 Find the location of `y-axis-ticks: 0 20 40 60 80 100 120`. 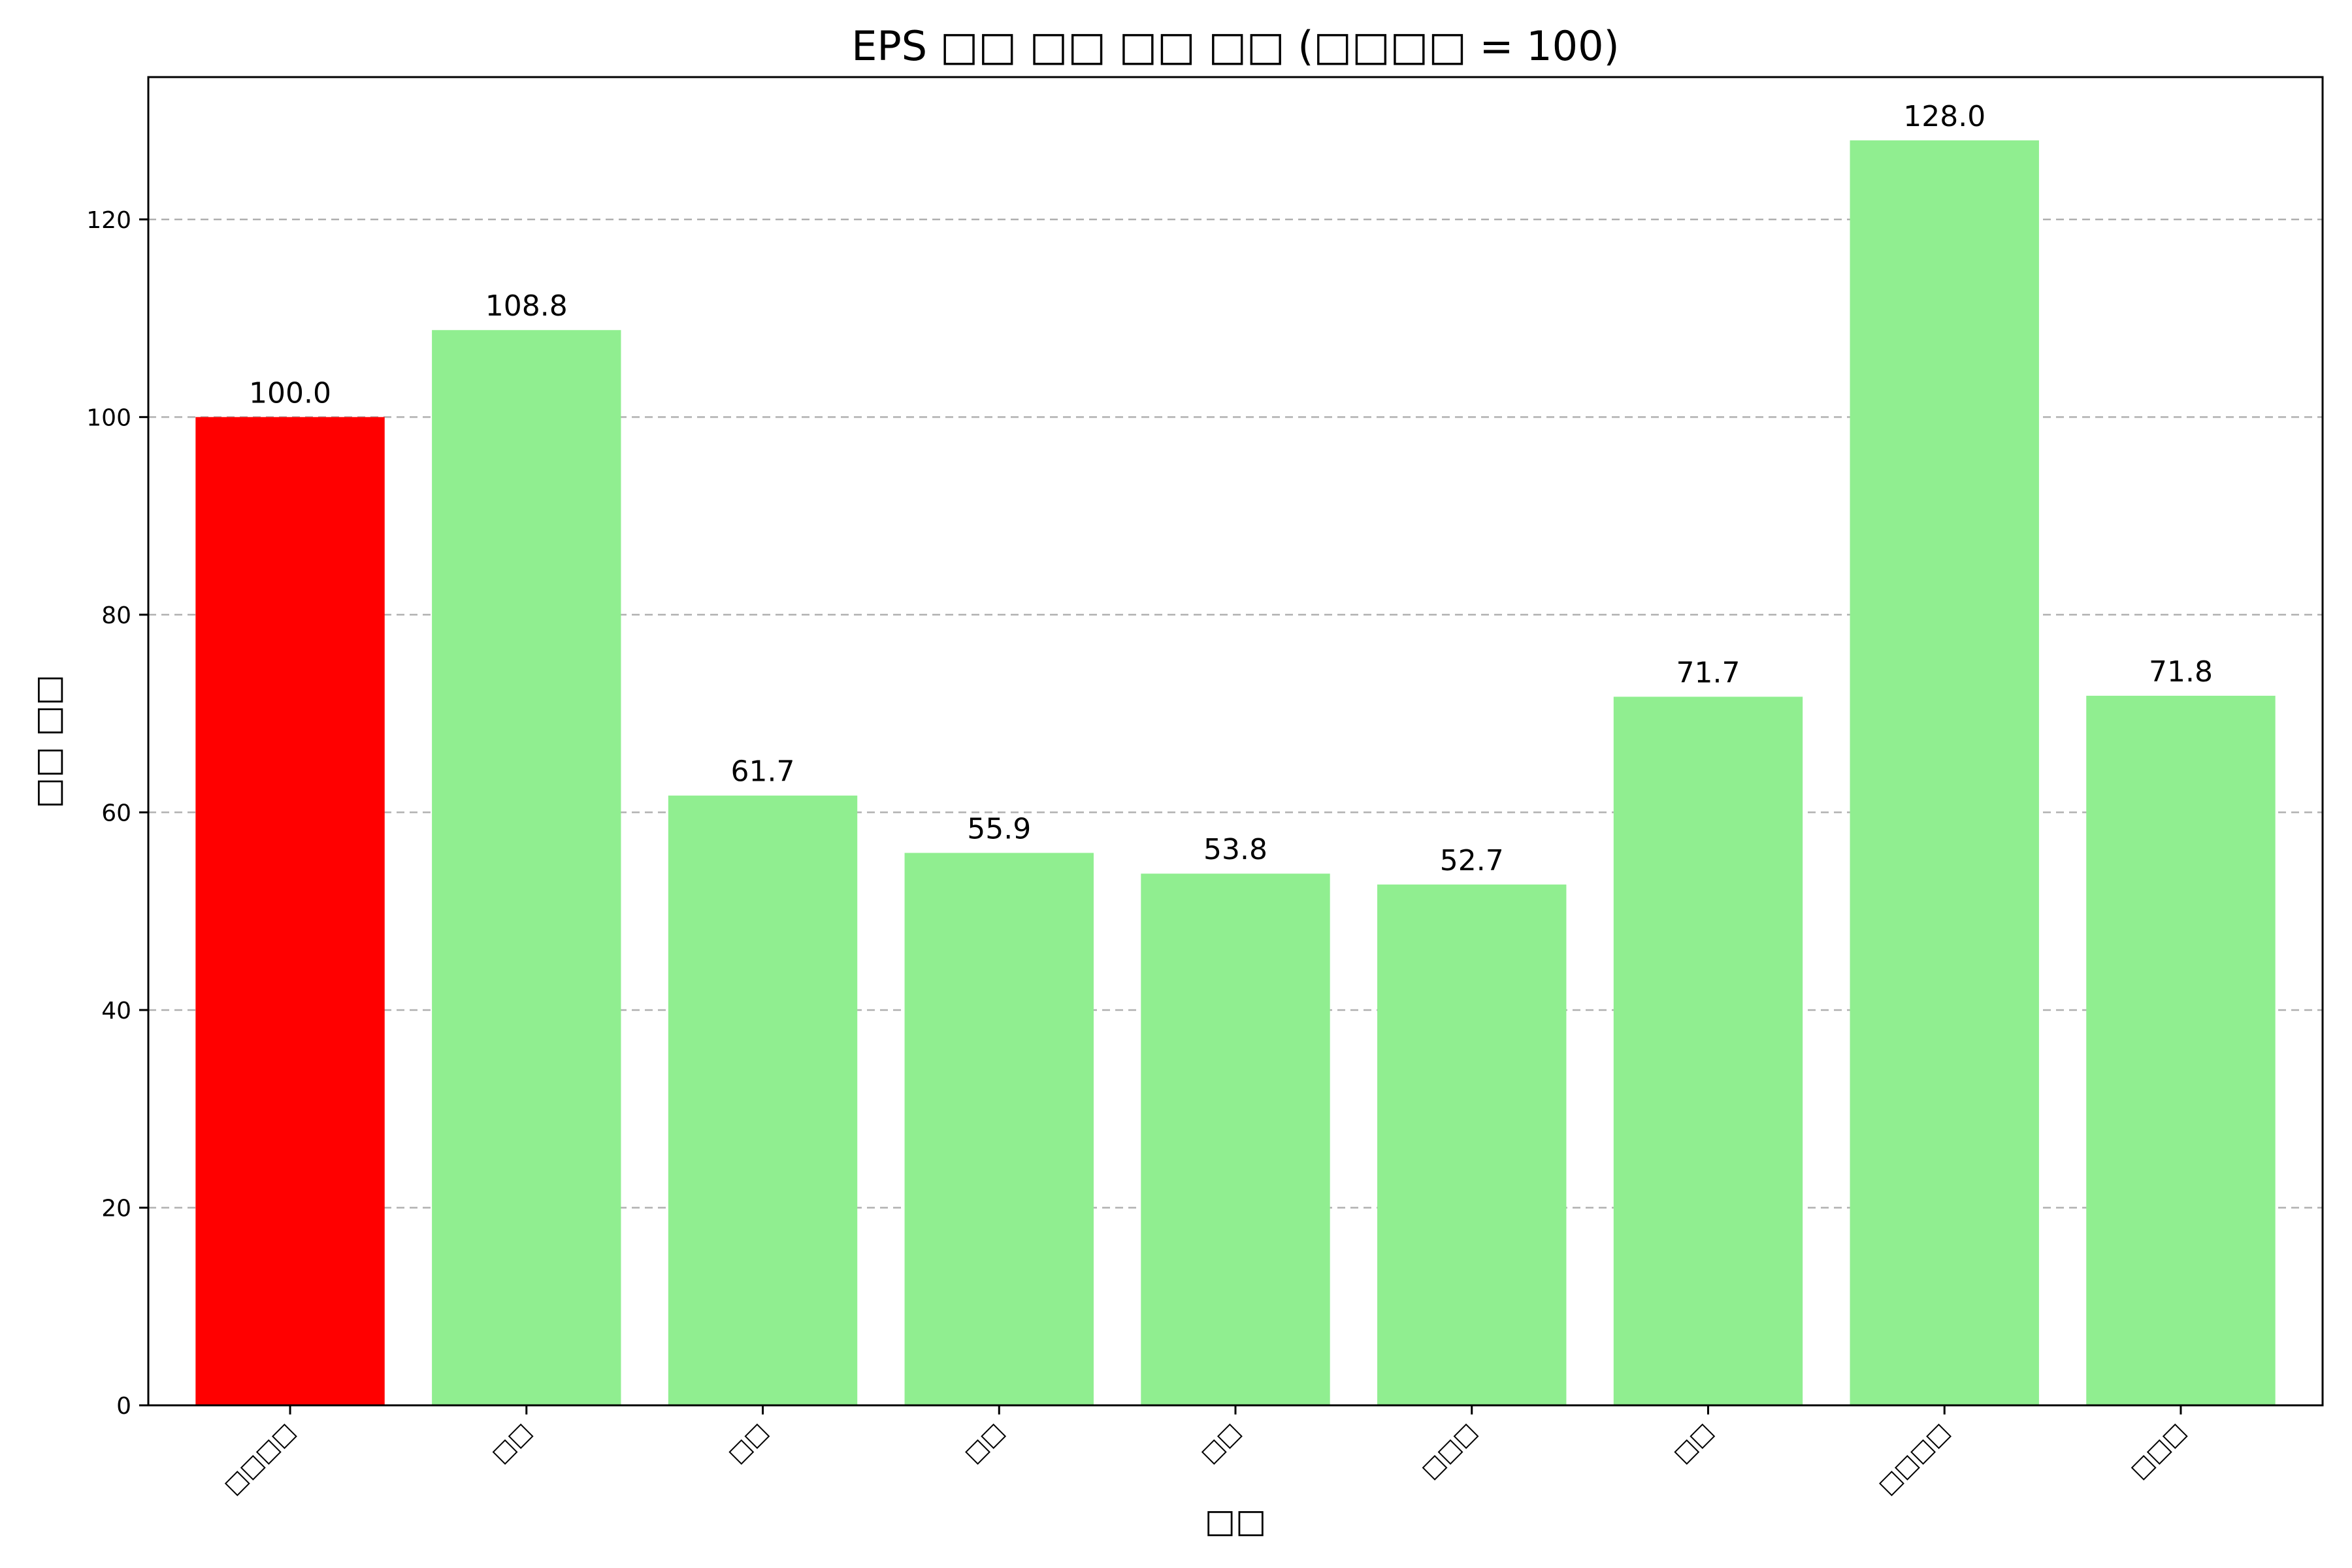

y-axis-ticks: 0 20 40 60 80 100 120 is located at coordinates (117, 813).